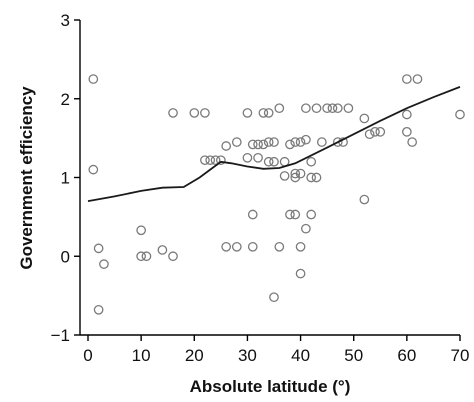 This screenshot has width=474, height=402. Describe the element at coordinates (26, 178) in the screenshot. I see `y-axis-title: Government efficiency` at that location.